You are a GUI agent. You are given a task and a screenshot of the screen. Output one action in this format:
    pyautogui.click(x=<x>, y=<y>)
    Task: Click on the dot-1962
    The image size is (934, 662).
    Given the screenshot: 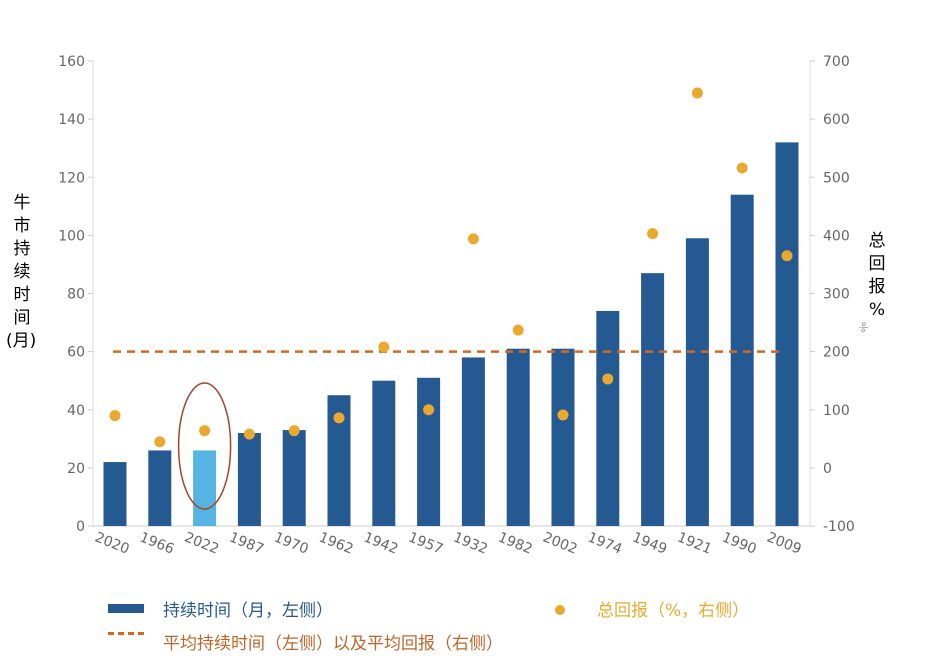 What is the action you would take?
    pyautogui.click(x=339, y=418)
    